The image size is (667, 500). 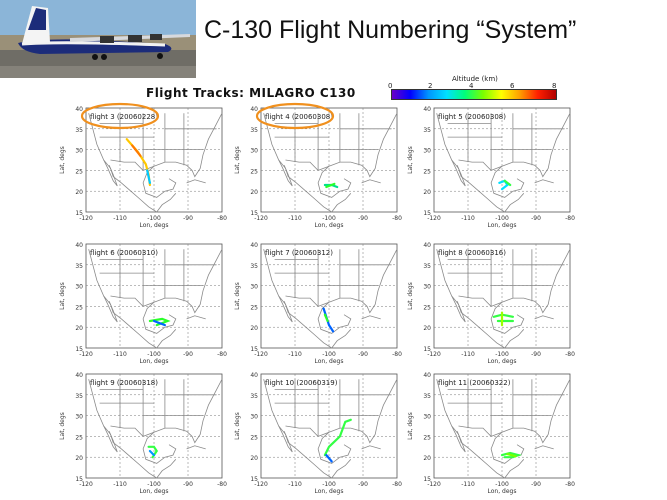 What do you see at coordinates (474, 383) in the screenshot?
I see `flight-label: flight 11 (20060322)` at bounding box center [474, 383].